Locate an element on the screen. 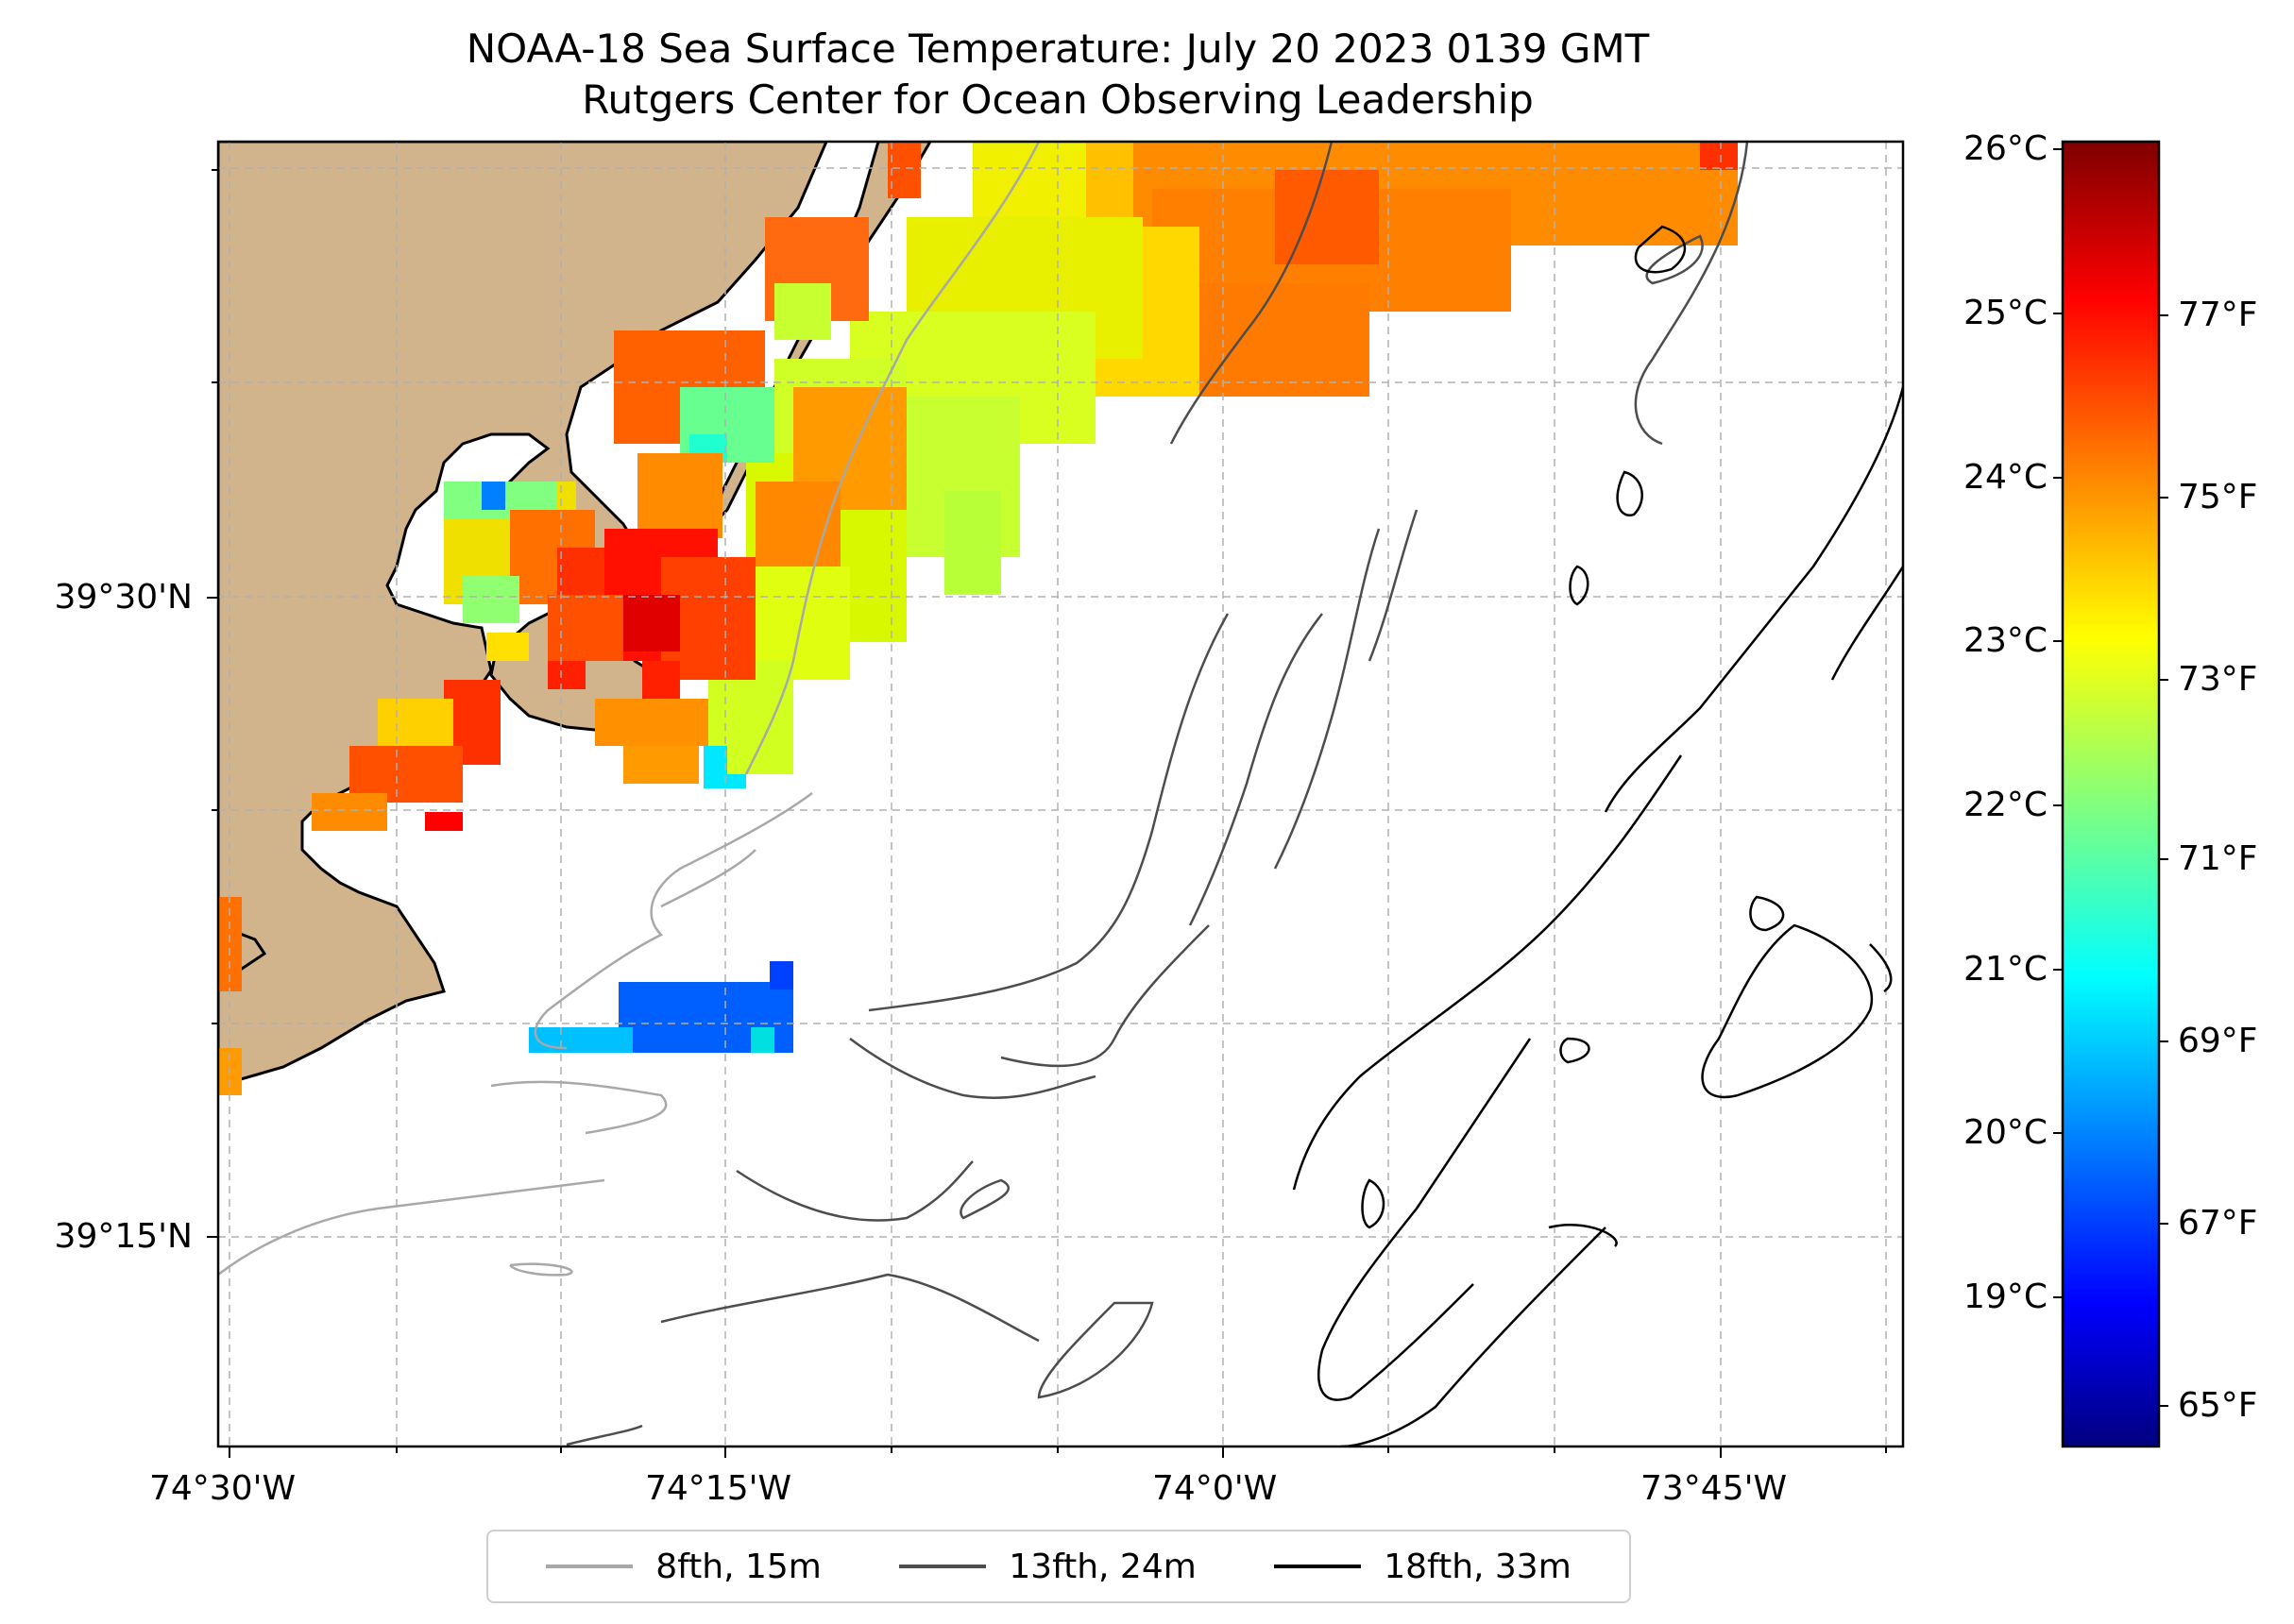 Image resolution: width=2294 pixels, height=1624 pixels. celsius-tick-label: 26°C is located at coordinates (2005, 148).